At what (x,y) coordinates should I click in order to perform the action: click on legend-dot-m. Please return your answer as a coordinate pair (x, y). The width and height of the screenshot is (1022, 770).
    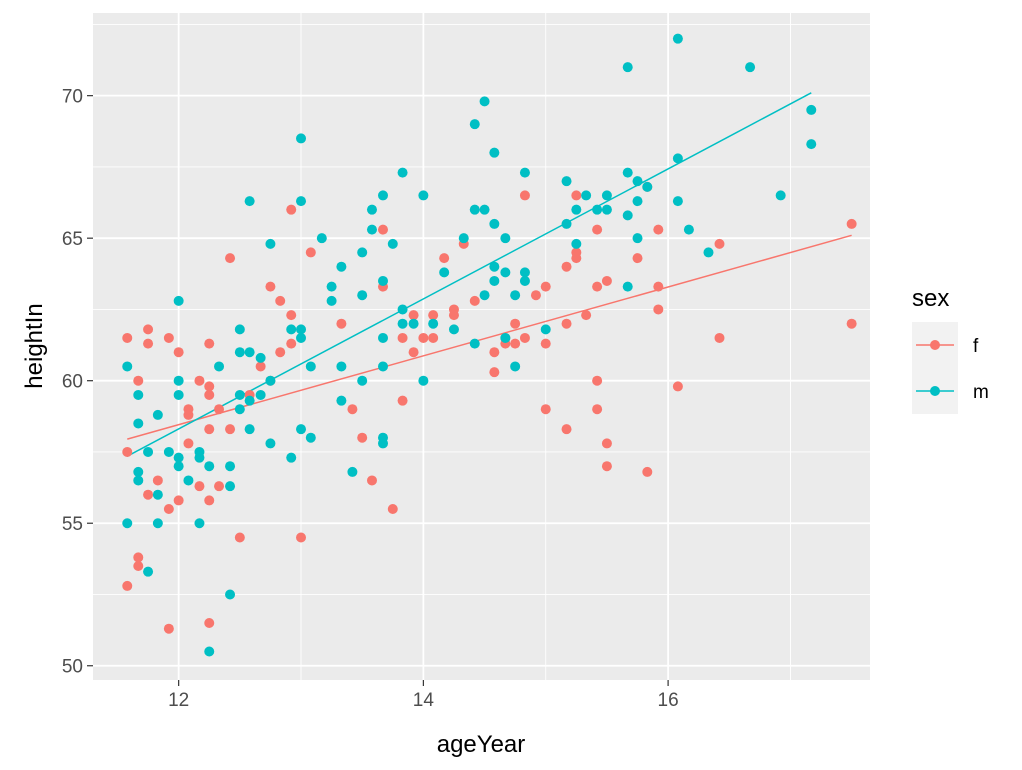
    Looking at the image, I should click on (935, 391).